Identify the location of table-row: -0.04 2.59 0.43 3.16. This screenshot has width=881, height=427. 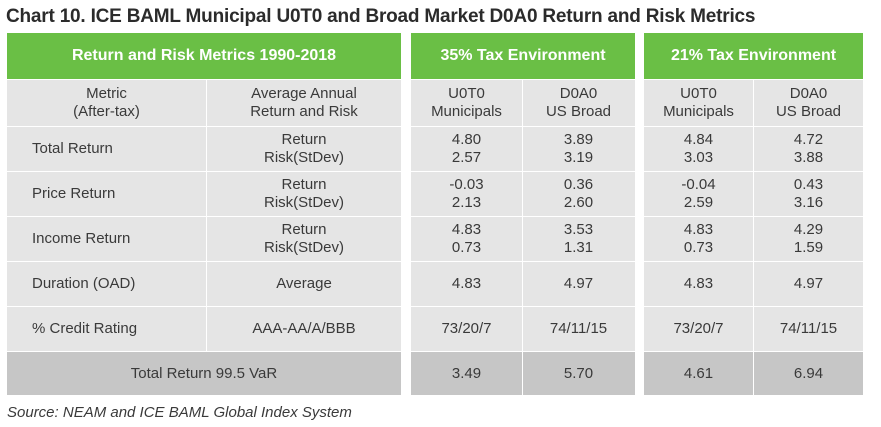
(753, 193).